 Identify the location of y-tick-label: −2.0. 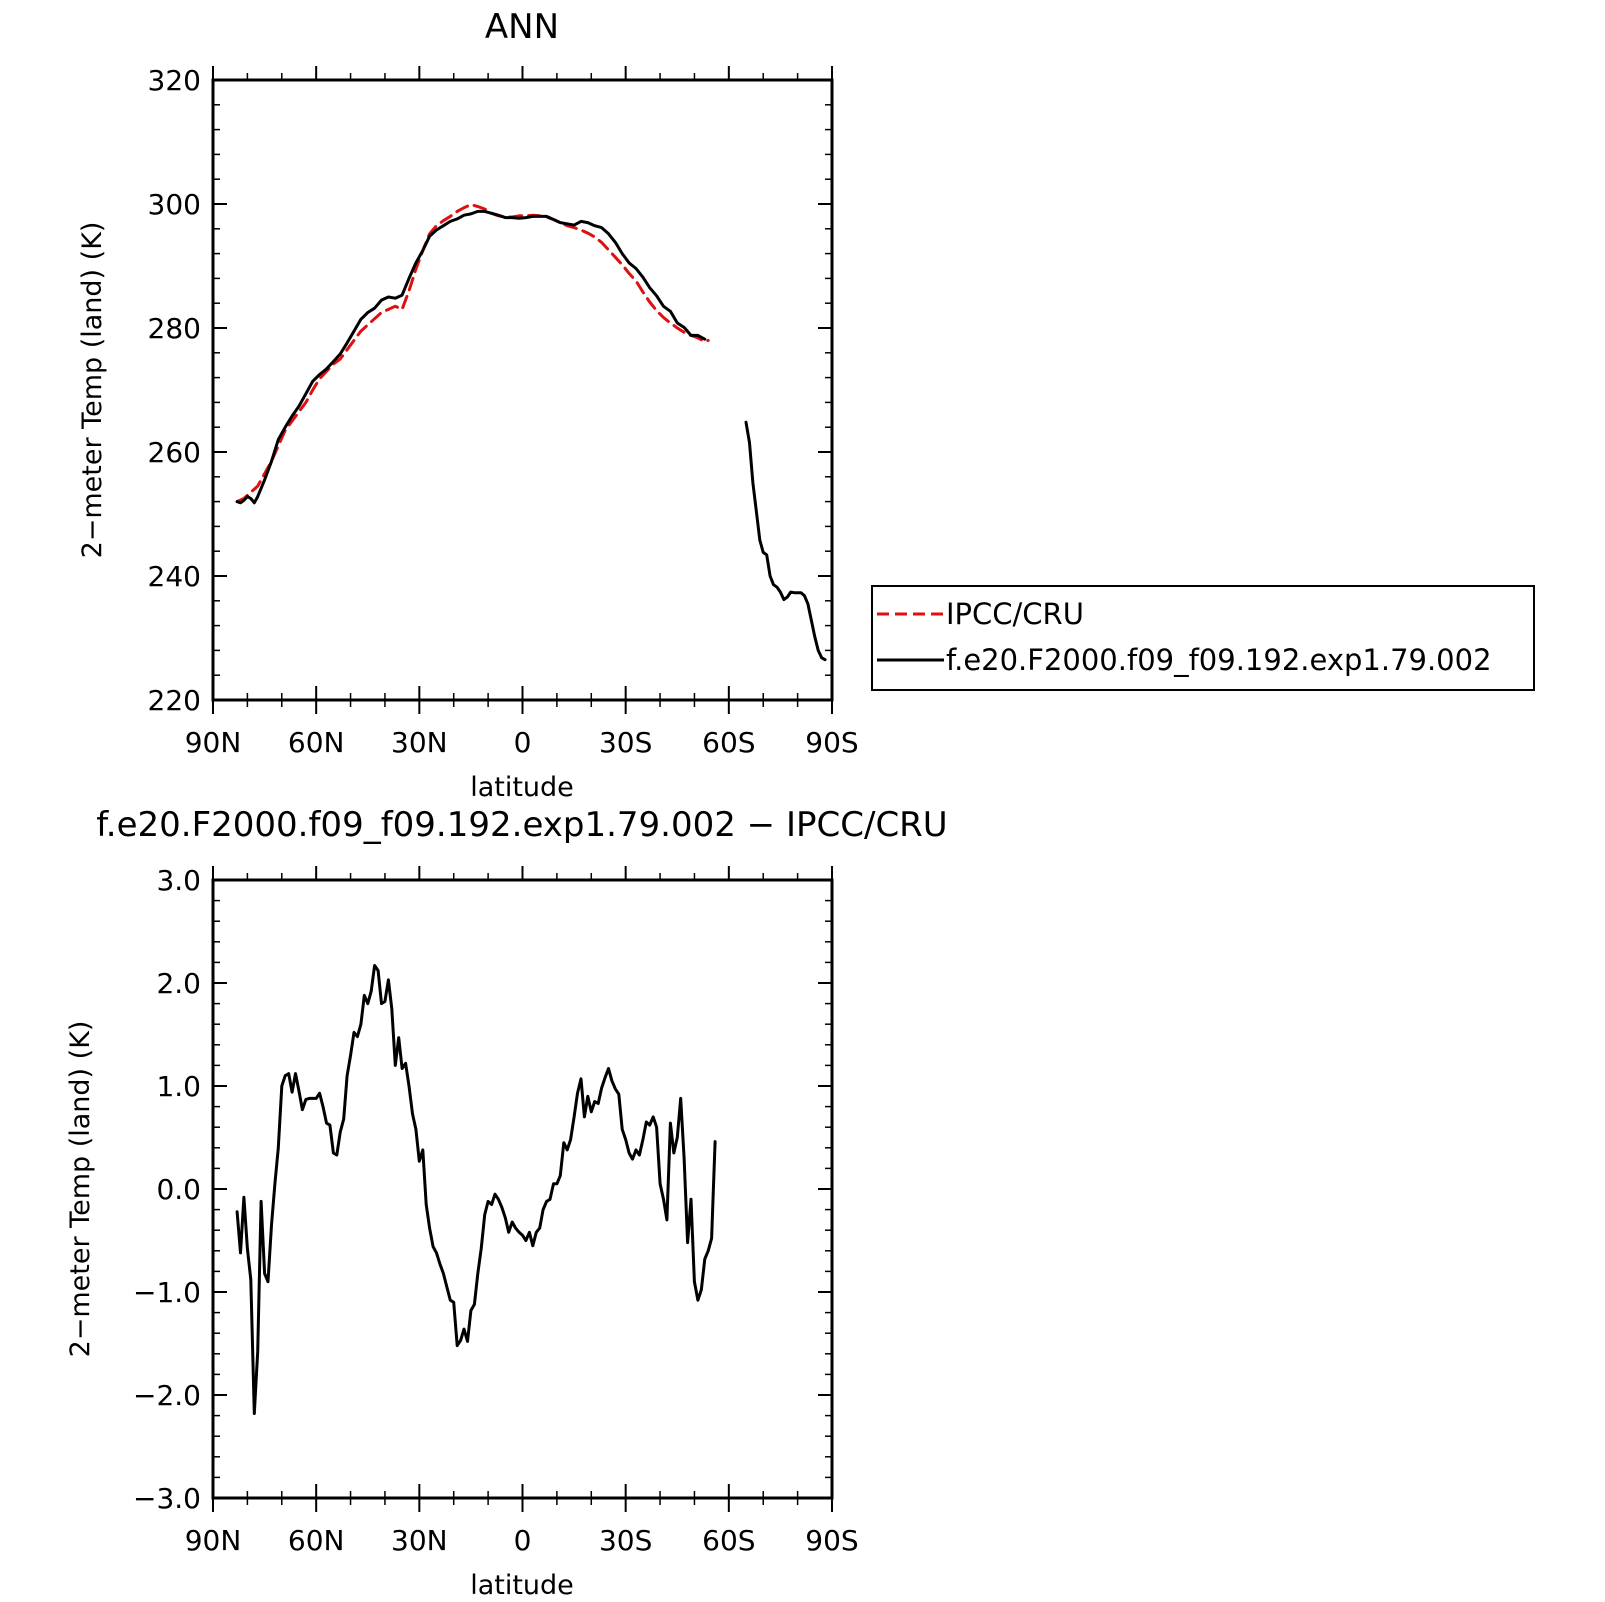
(167, 1395).